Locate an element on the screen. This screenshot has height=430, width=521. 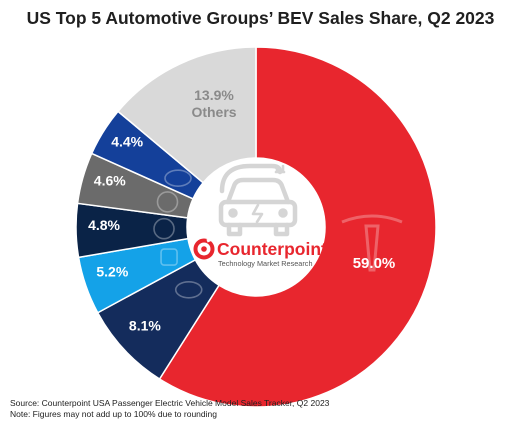
label-others-name: Others is located at coordinates (213, 112).